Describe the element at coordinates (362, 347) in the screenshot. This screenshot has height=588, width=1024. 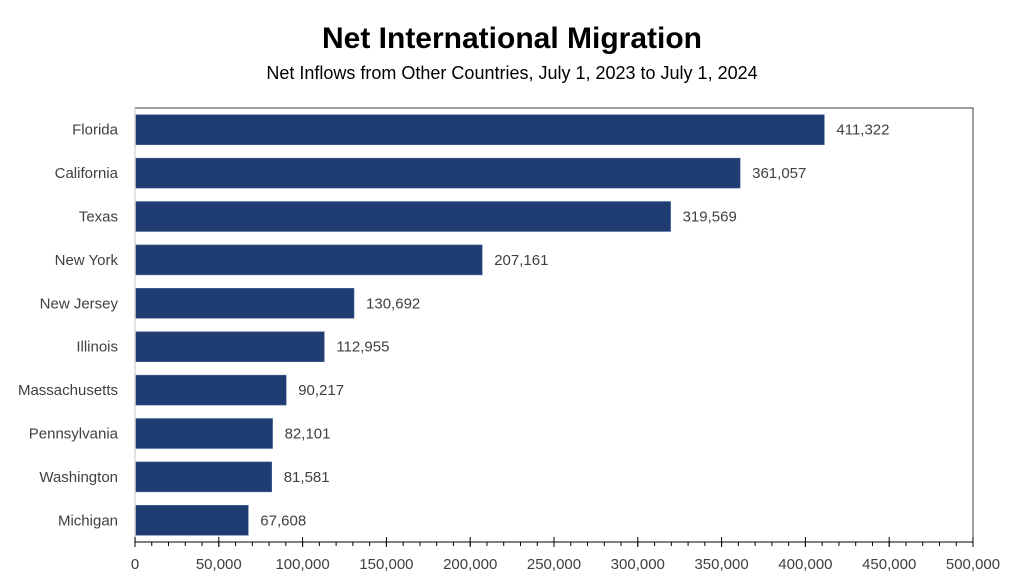
I see `value-label: 112,955` at that location.